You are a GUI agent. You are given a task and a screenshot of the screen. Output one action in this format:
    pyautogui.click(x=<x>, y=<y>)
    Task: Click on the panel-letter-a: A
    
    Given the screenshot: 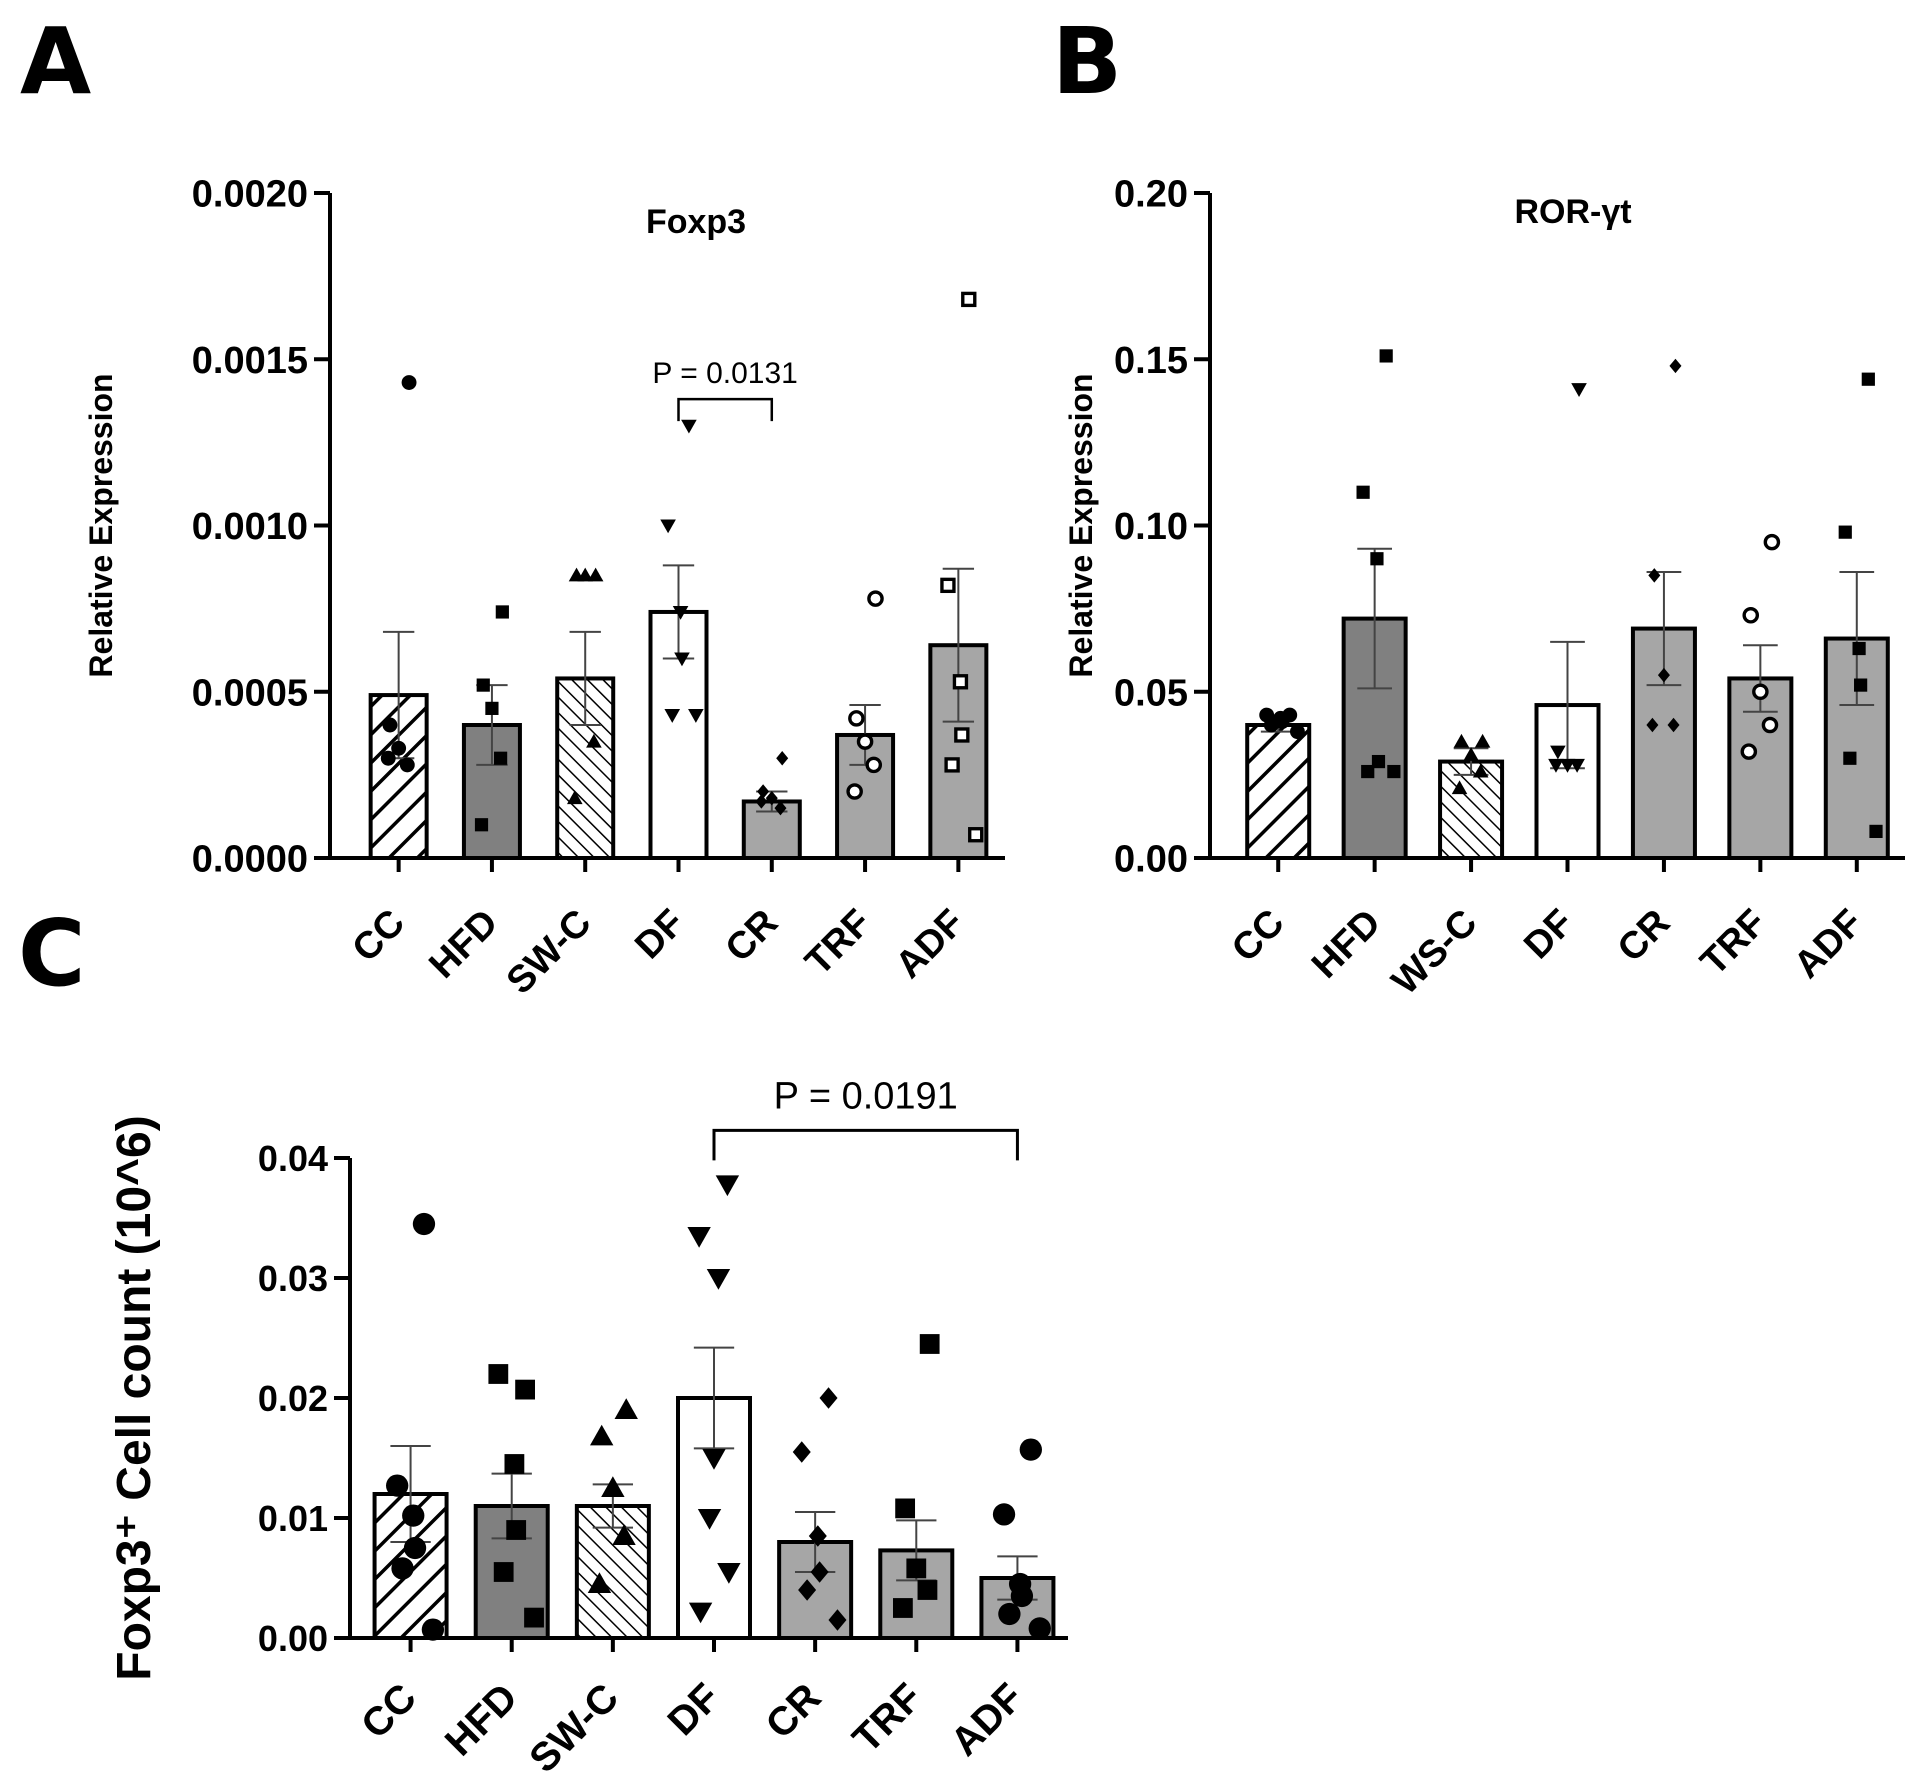 What is the action you would take?
    pyautogui.click(x=56, y=61)
    